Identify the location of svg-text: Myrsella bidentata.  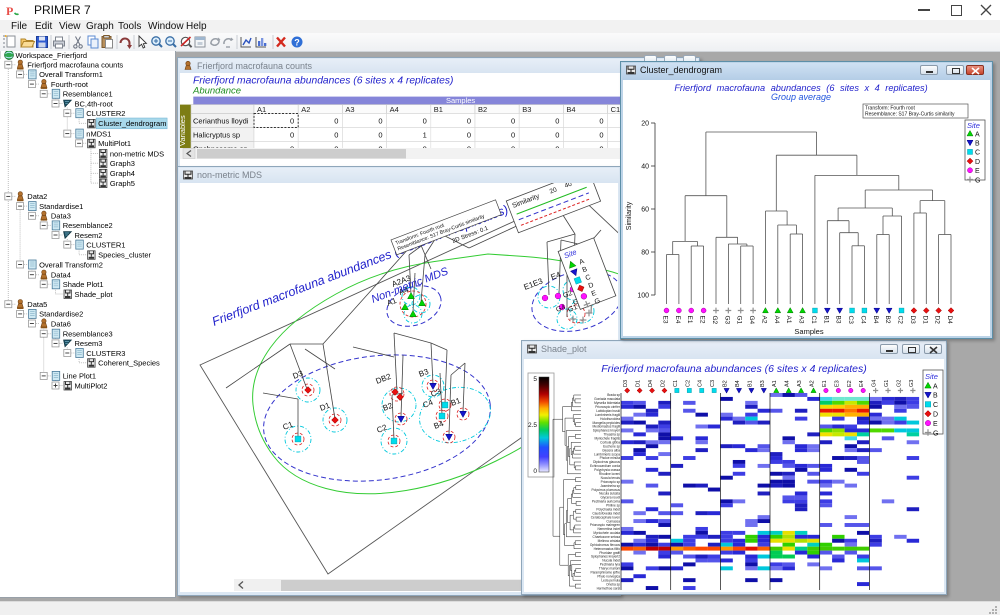
(607, 403).